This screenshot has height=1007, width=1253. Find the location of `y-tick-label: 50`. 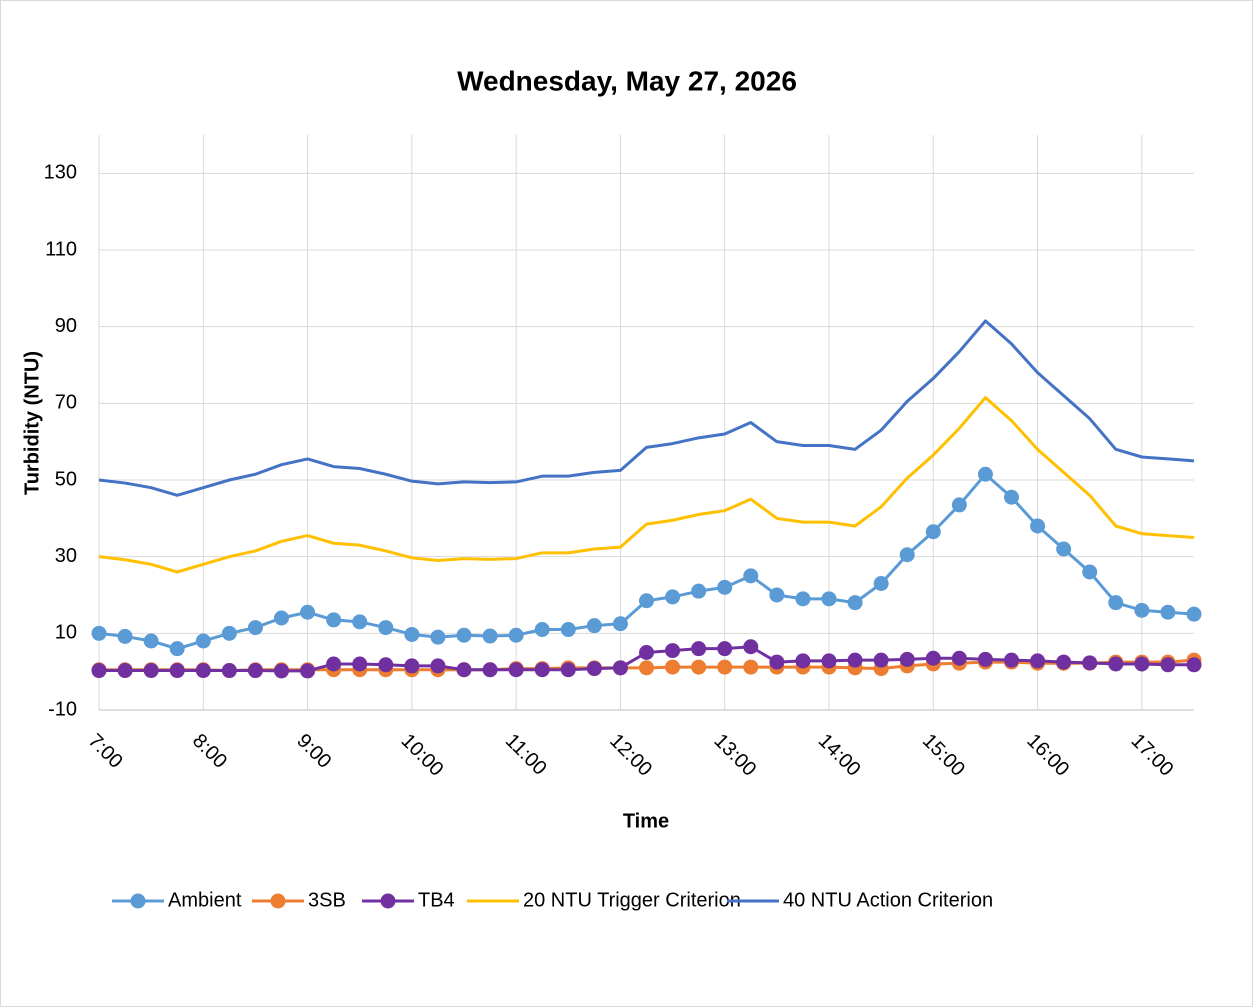

y-tick-label: 50 is located at coordinates (66, 479).